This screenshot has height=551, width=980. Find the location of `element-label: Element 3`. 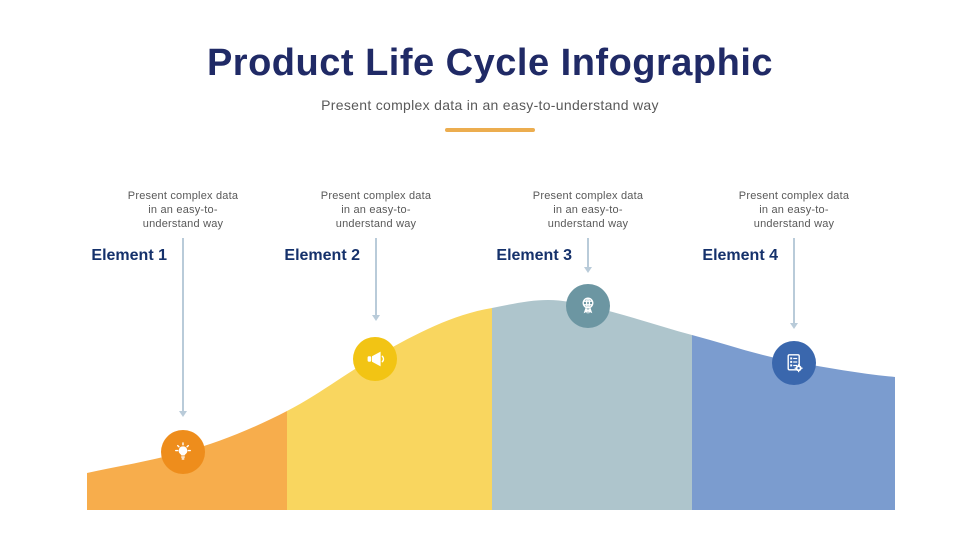

element-label: Element 3 is located at coordinates (534, 255).